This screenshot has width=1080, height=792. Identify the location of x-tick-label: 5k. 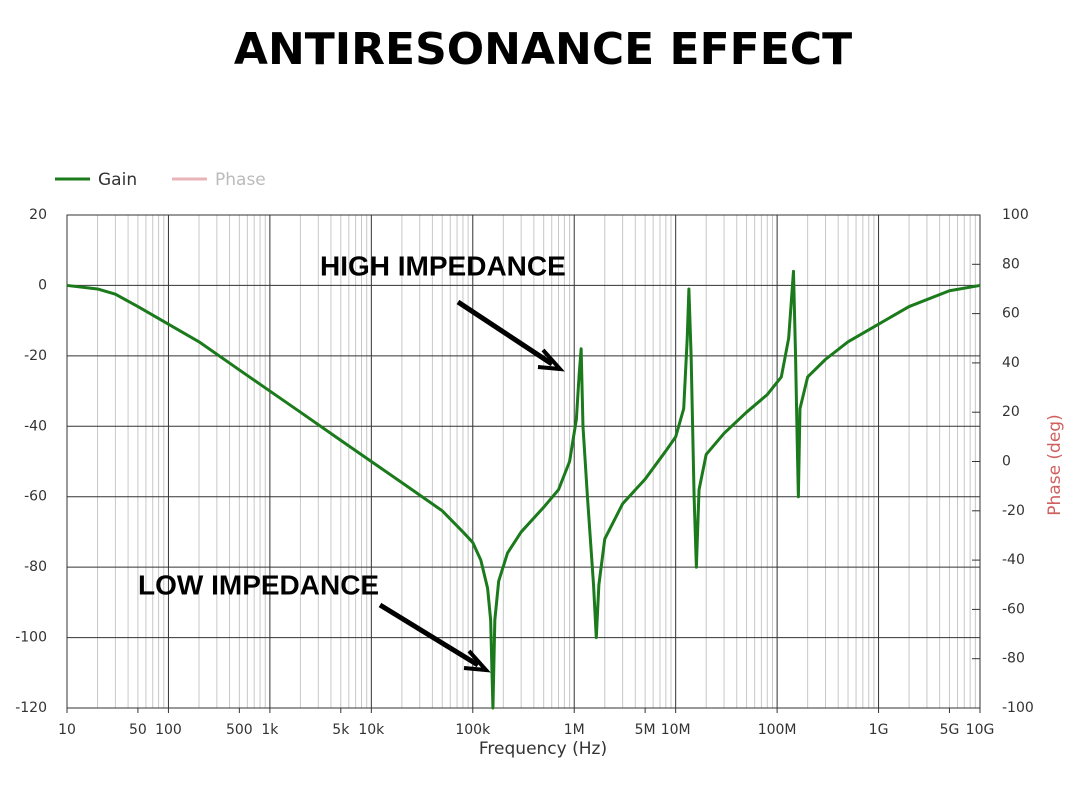
(341, 730).